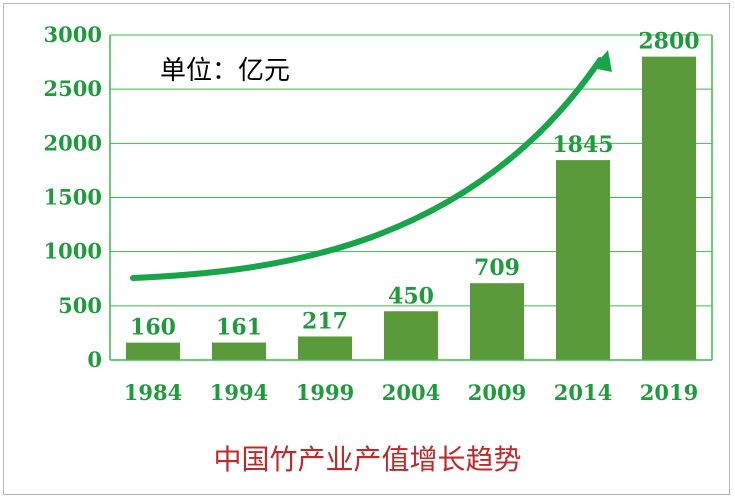 The width and height of the screenshot is (735, 500). Describe the element at coordinates (325, 348) in the screenshot. I see `bar-1999` at that location.